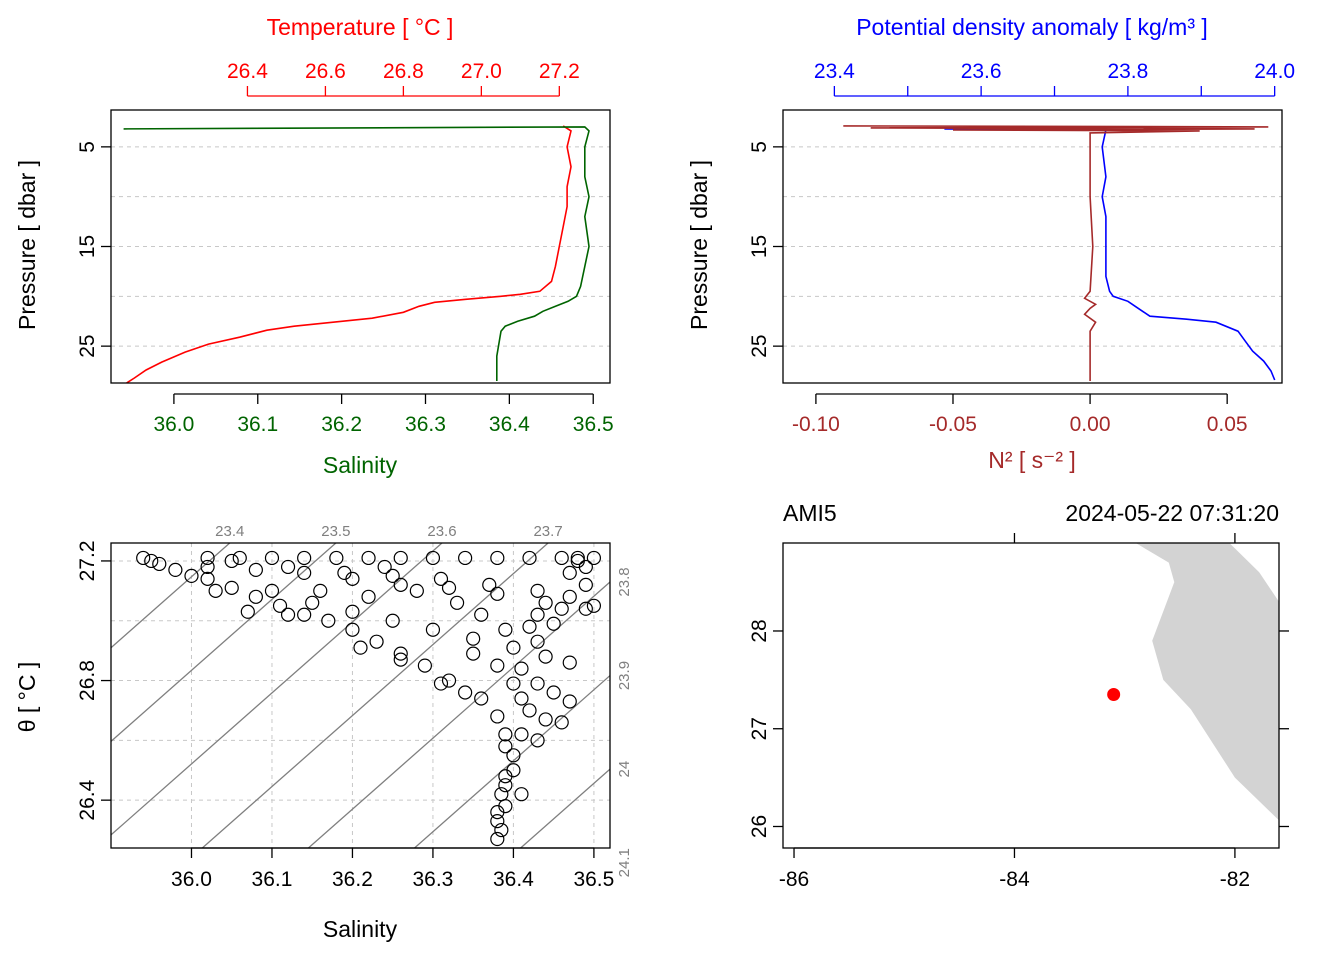 Image resolution: width=1344 pixels, height=960 pixels. What do you see at coordinates (441, 531) in the screenshot?
I see `isopycnal-label: 23.6` at bounding box center [441, 531].